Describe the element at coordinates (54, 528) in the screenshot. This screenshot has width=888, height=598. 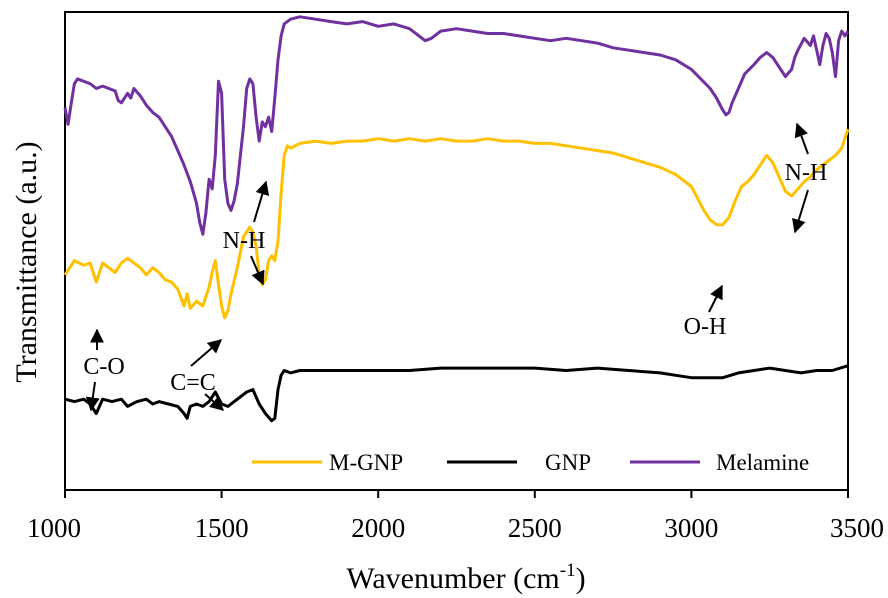
I see `x-tick-label-1000: 1000` at that location.